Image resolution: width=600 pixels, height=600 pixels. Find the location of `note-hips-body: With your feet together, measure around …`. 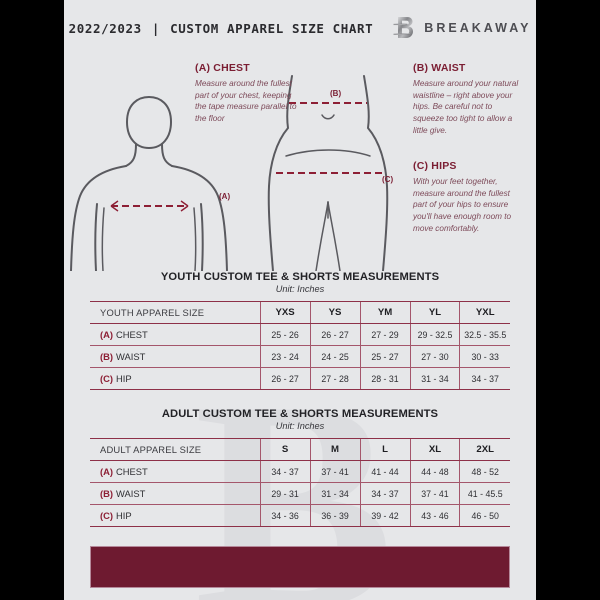

note-hips-body: With your feet together, measure around … is located at coordinates (462, 205).